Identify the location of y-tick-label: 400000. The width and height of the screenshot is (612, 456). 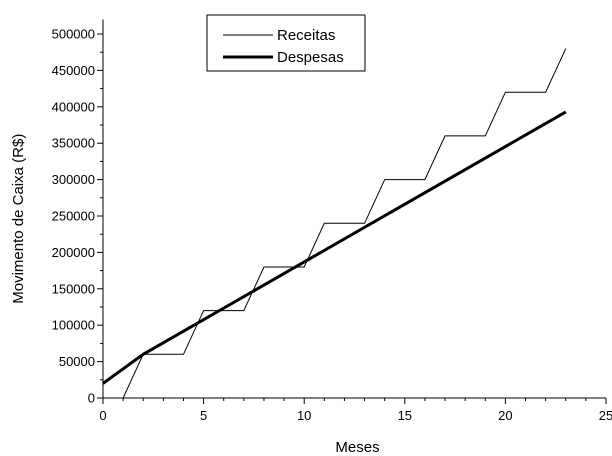
(73, 106).